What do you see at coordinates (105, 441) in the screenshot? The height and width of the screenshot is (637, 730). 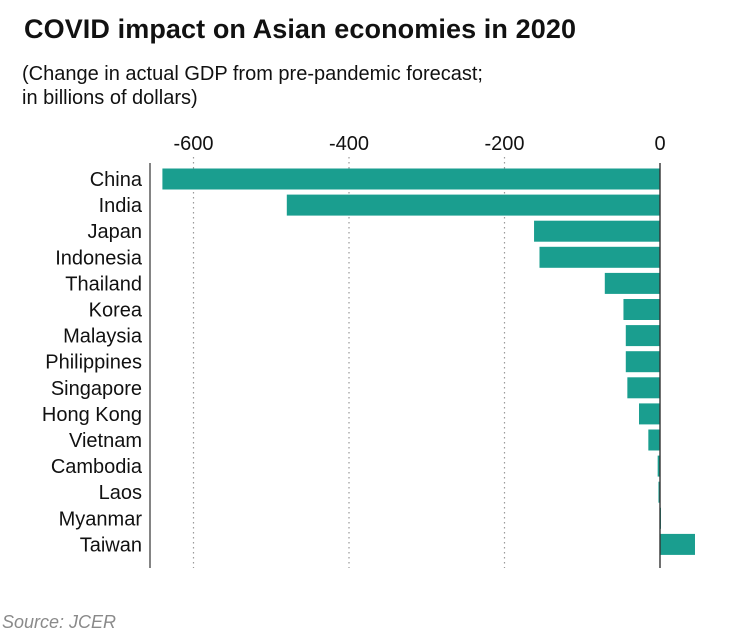 I see `category-label: Vietnam` at bounding box center [105, 441].